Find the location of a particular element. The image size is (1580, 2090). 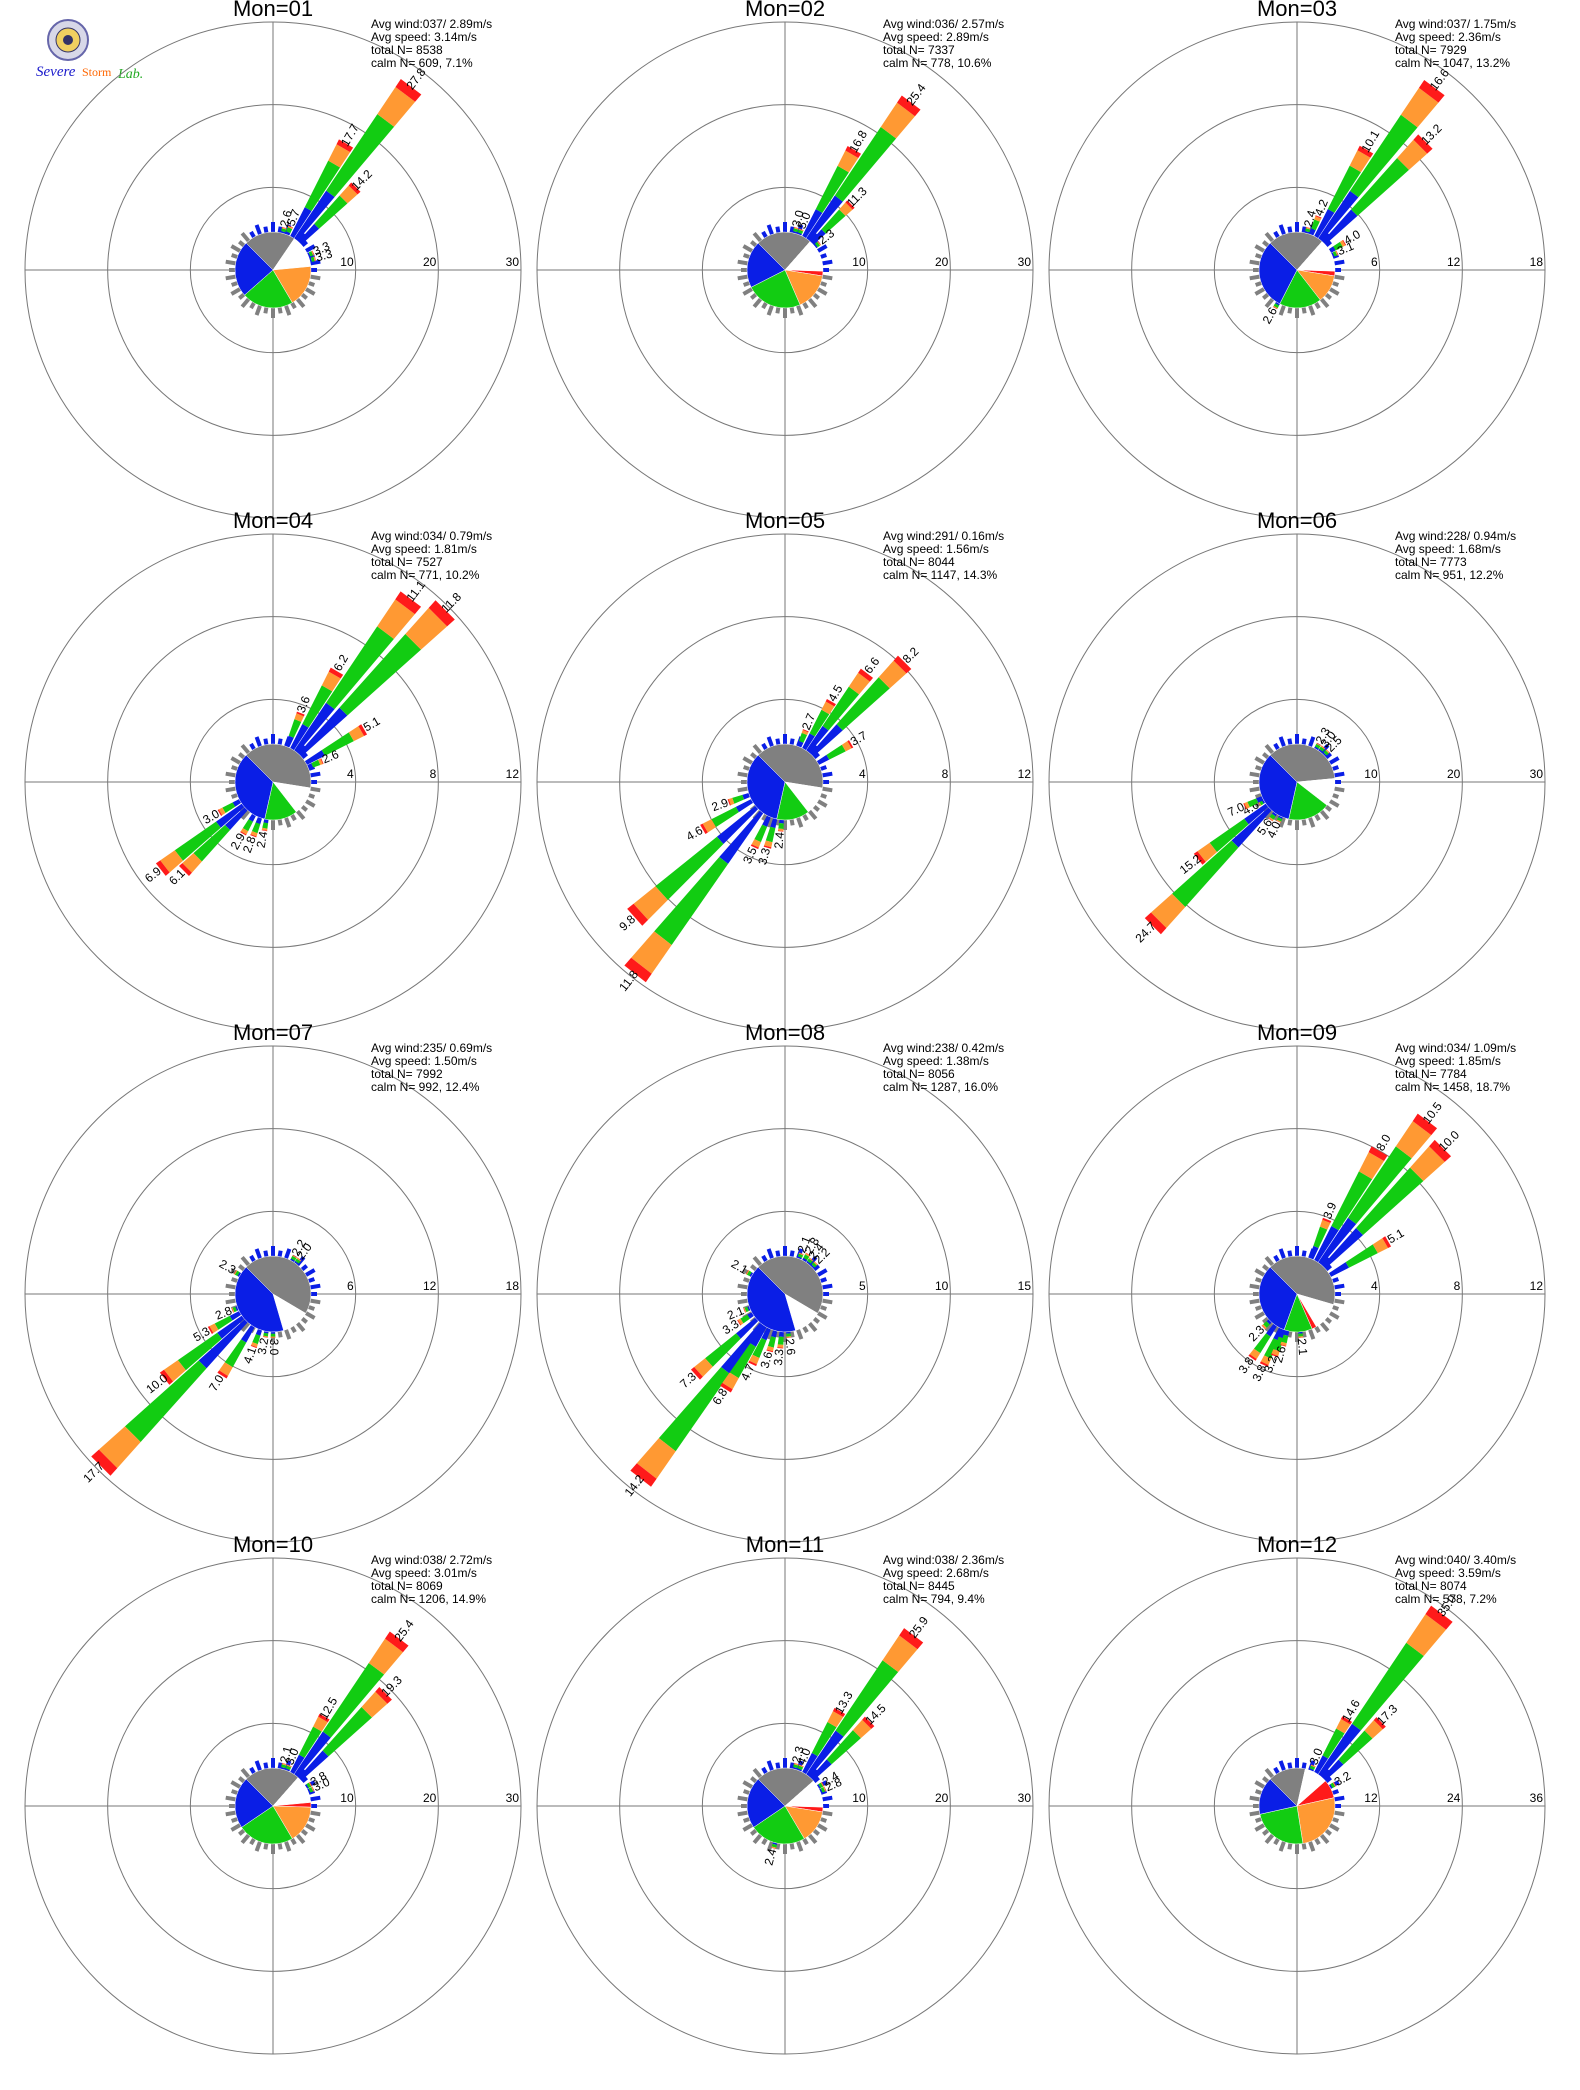

bar-value-label: 4.0 is located at coordinates (803, 1756).